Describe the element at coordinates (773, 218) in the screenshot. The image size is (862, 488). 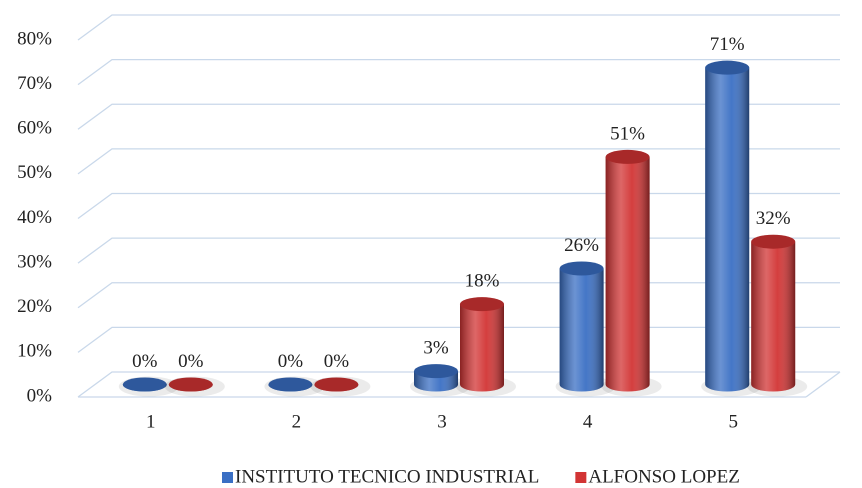
I see `data-label: 32%` at that location.